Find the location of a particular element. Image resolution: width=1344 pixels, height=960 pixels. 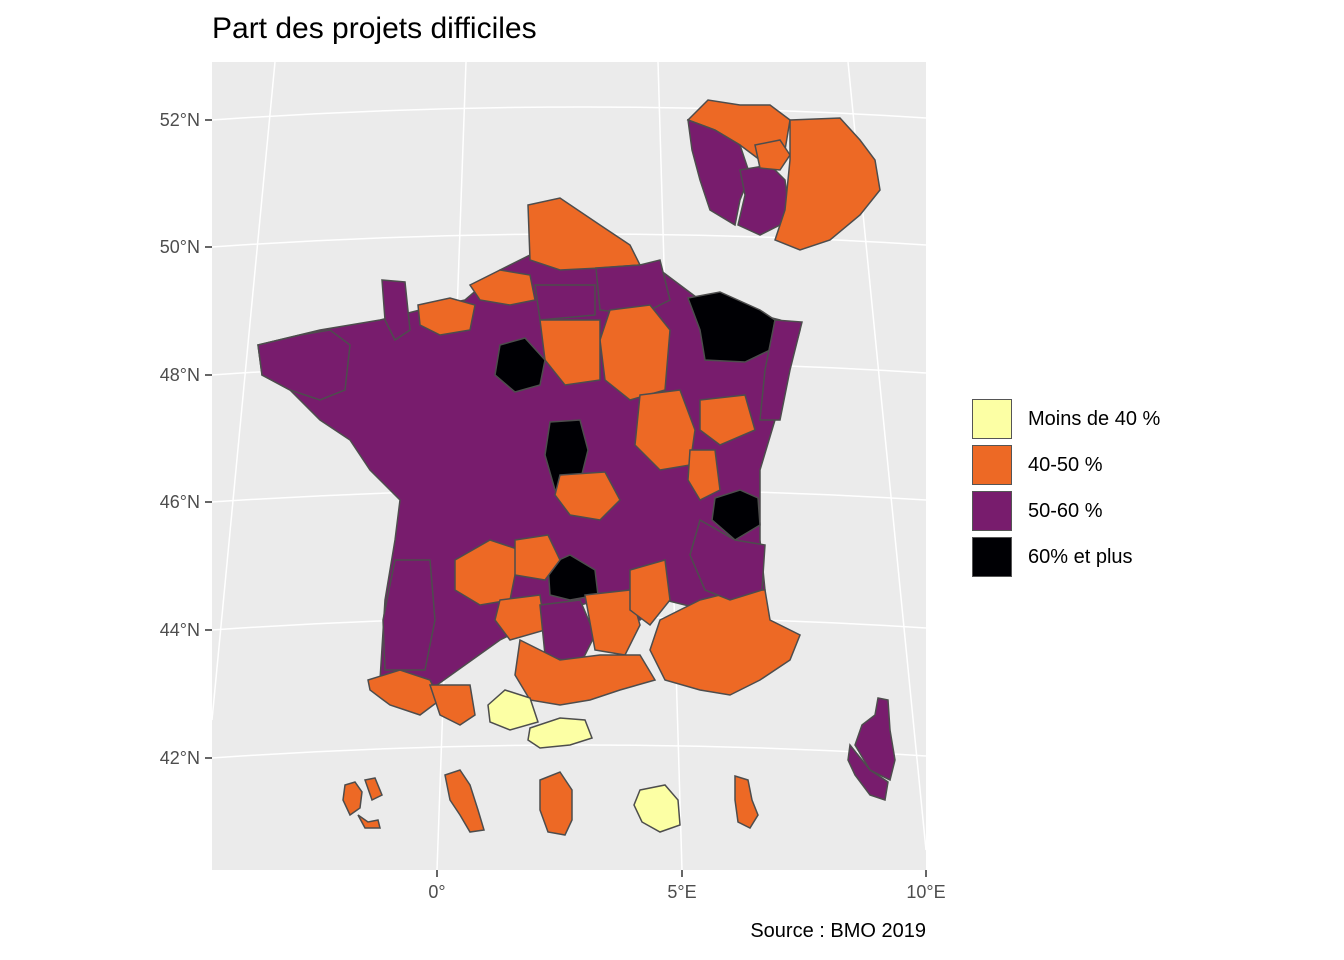

region-guadeloupe is located at coordinates (362, 803).